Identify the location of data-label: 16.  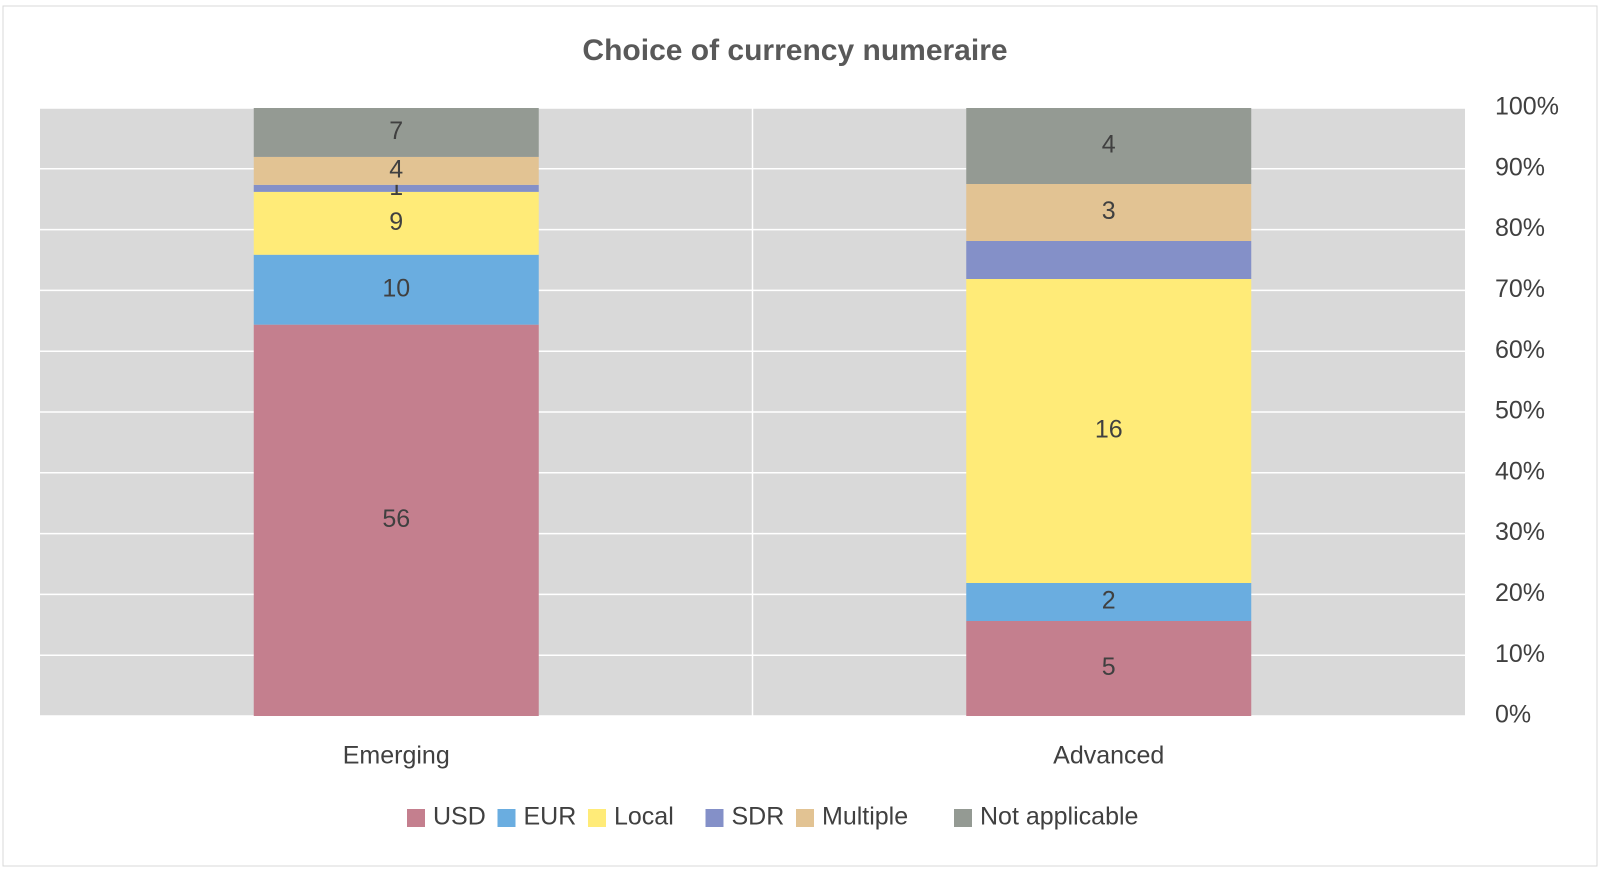
(1109, 430).